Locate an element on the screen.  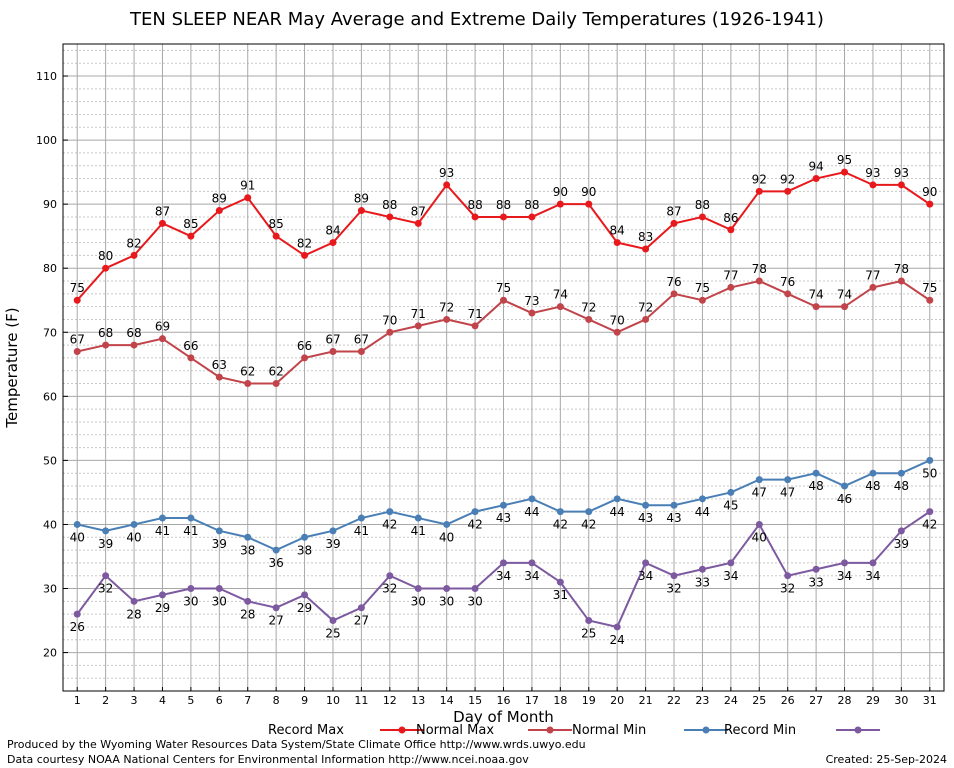
data-label: 26 is located at coordinates (77, 627).